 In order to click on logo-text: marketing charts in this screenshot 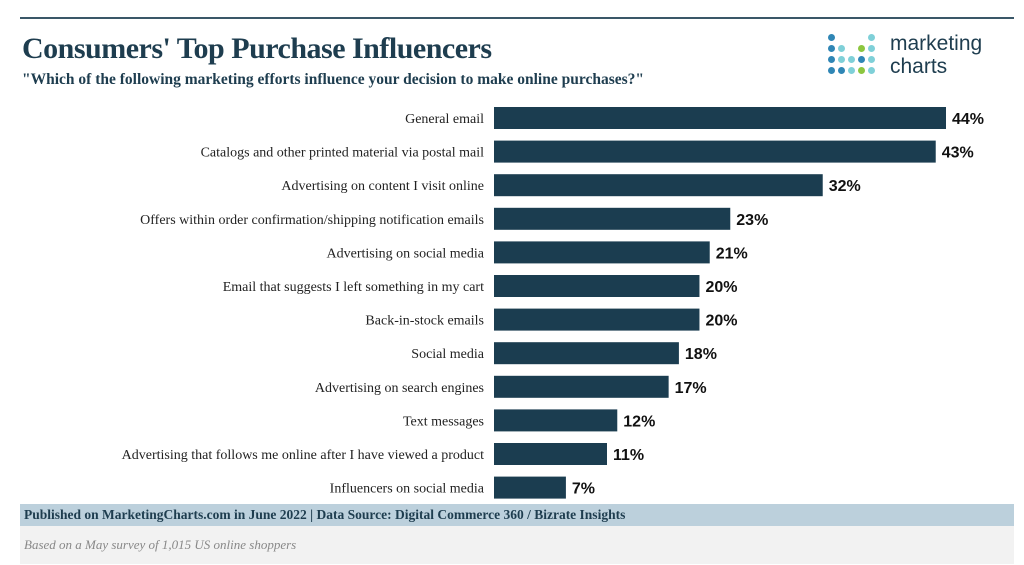, I will do `click(936, 55)`.